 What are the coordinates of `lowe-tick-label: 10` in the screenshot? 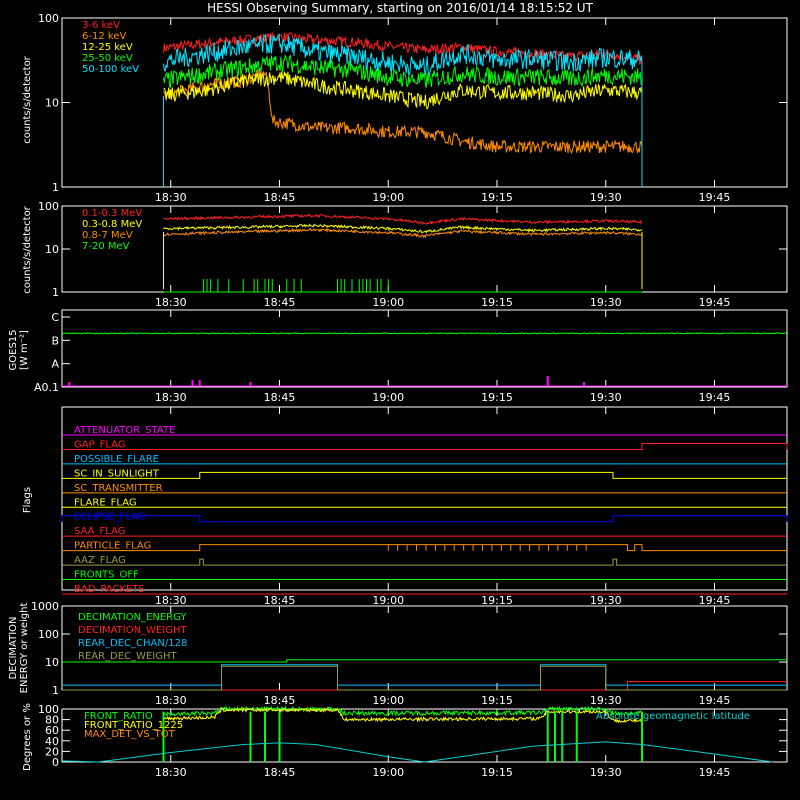 It's located at (52, 103).